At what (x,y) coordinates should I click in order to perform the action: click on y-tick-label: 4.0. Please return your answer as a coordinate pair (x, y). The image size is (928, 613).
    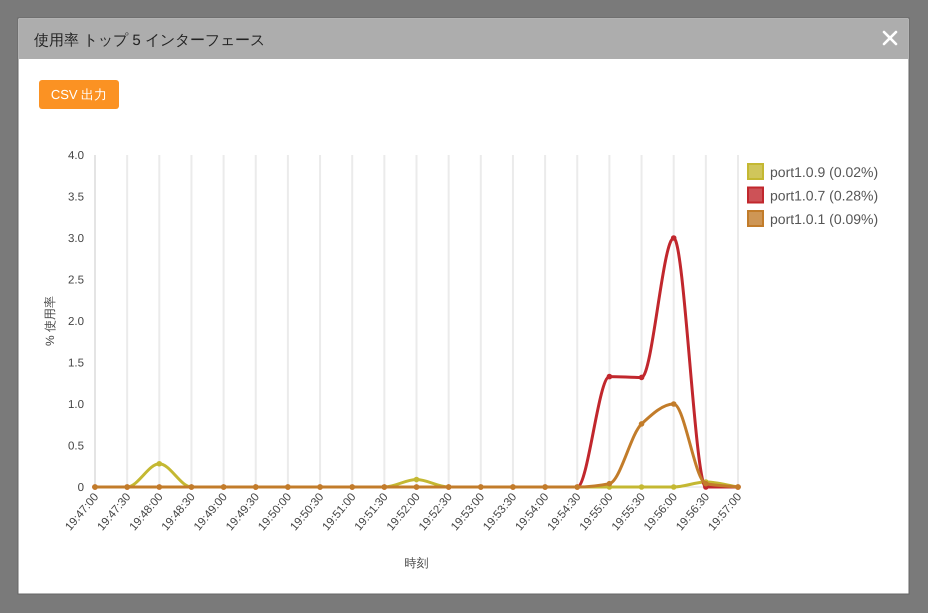
    Looking at the image, I should click on (76, 156).